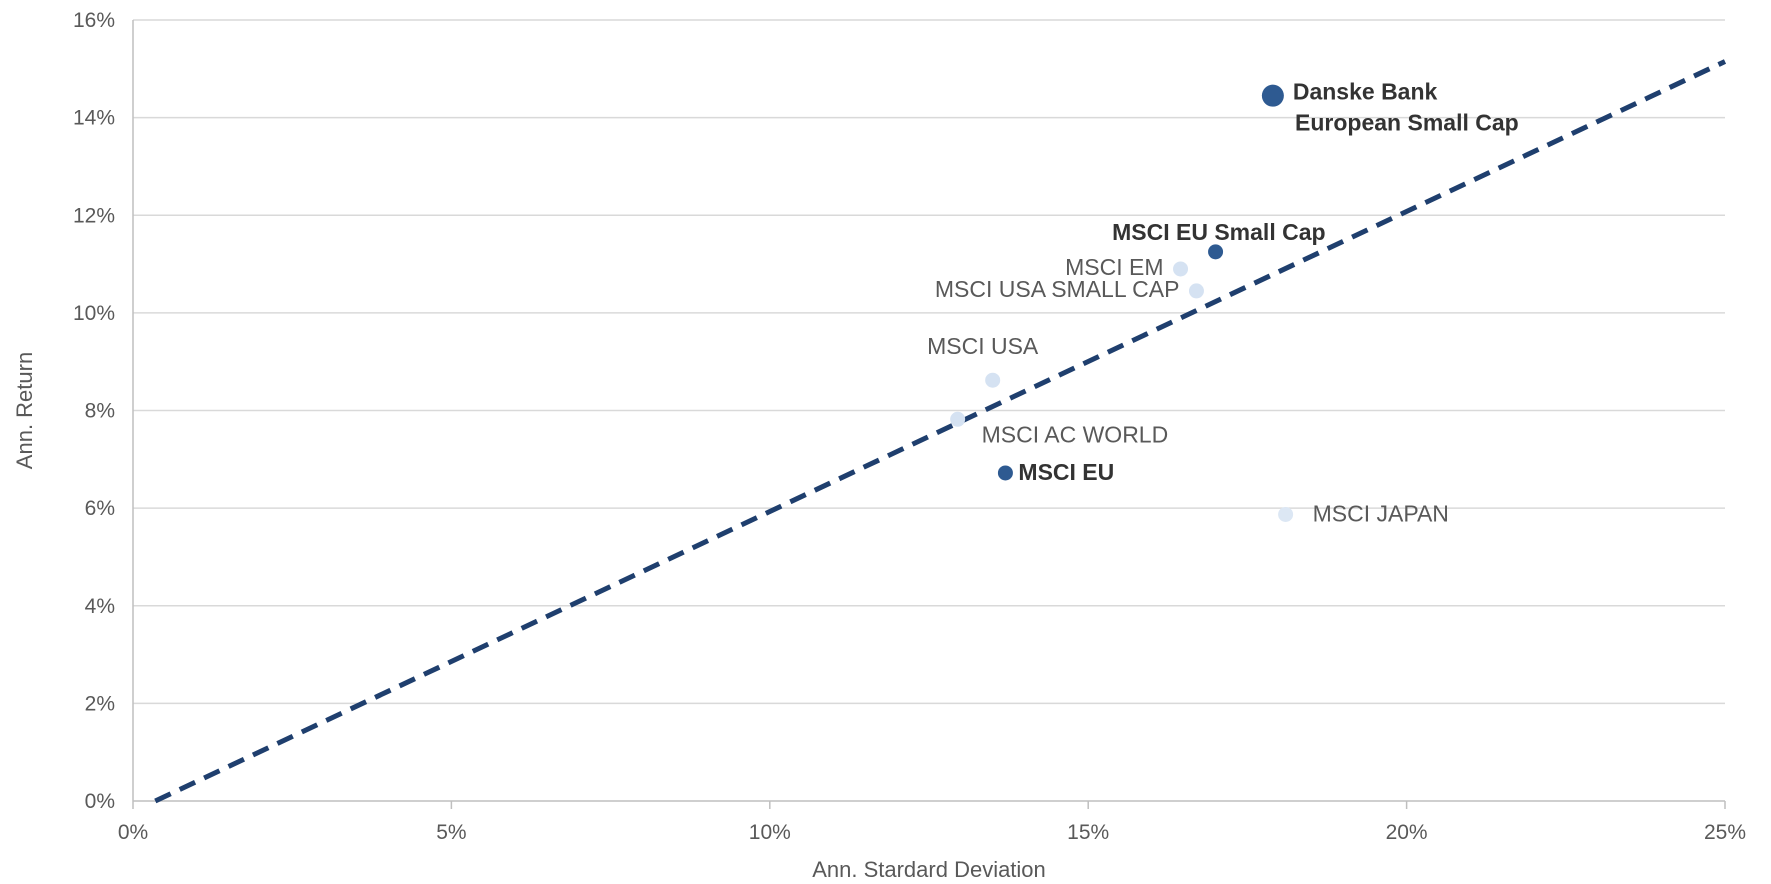  I want to click on y-tick-label: 6%, so click(100, 508).